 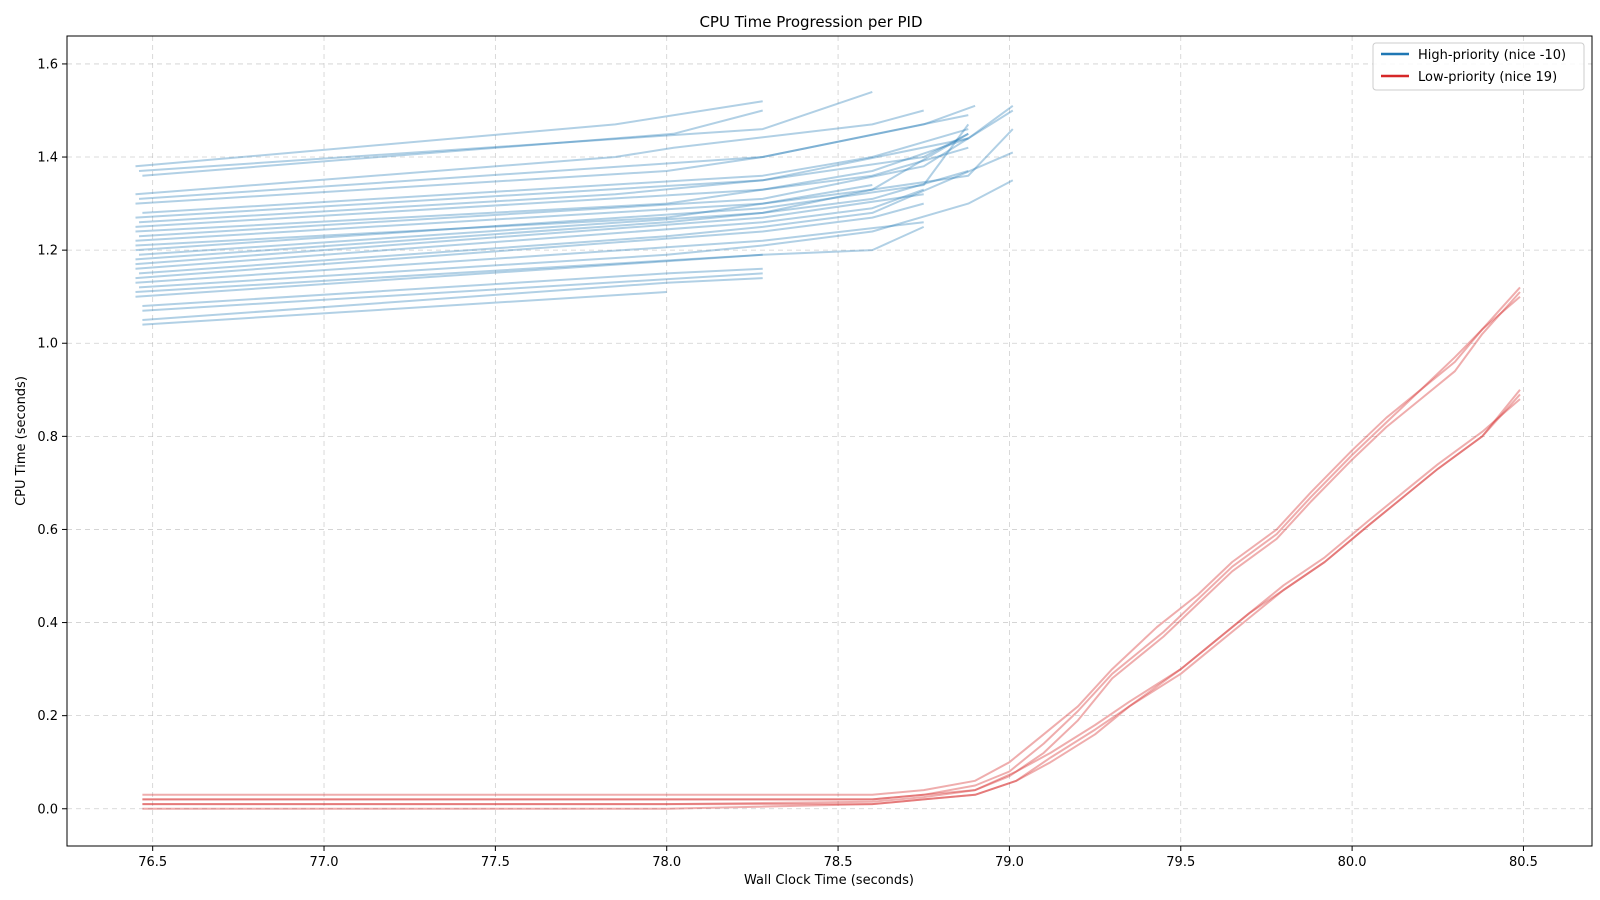 I want to click on y-tick-label: 1.0, so click(x=47, y=344).